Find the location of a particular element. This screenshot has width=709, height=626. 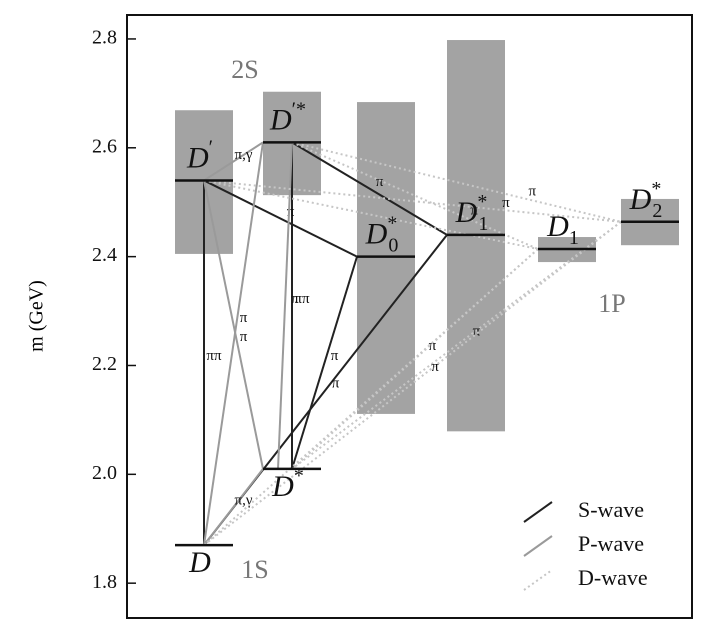

level-label: D* is located at coordinates (287, 483).